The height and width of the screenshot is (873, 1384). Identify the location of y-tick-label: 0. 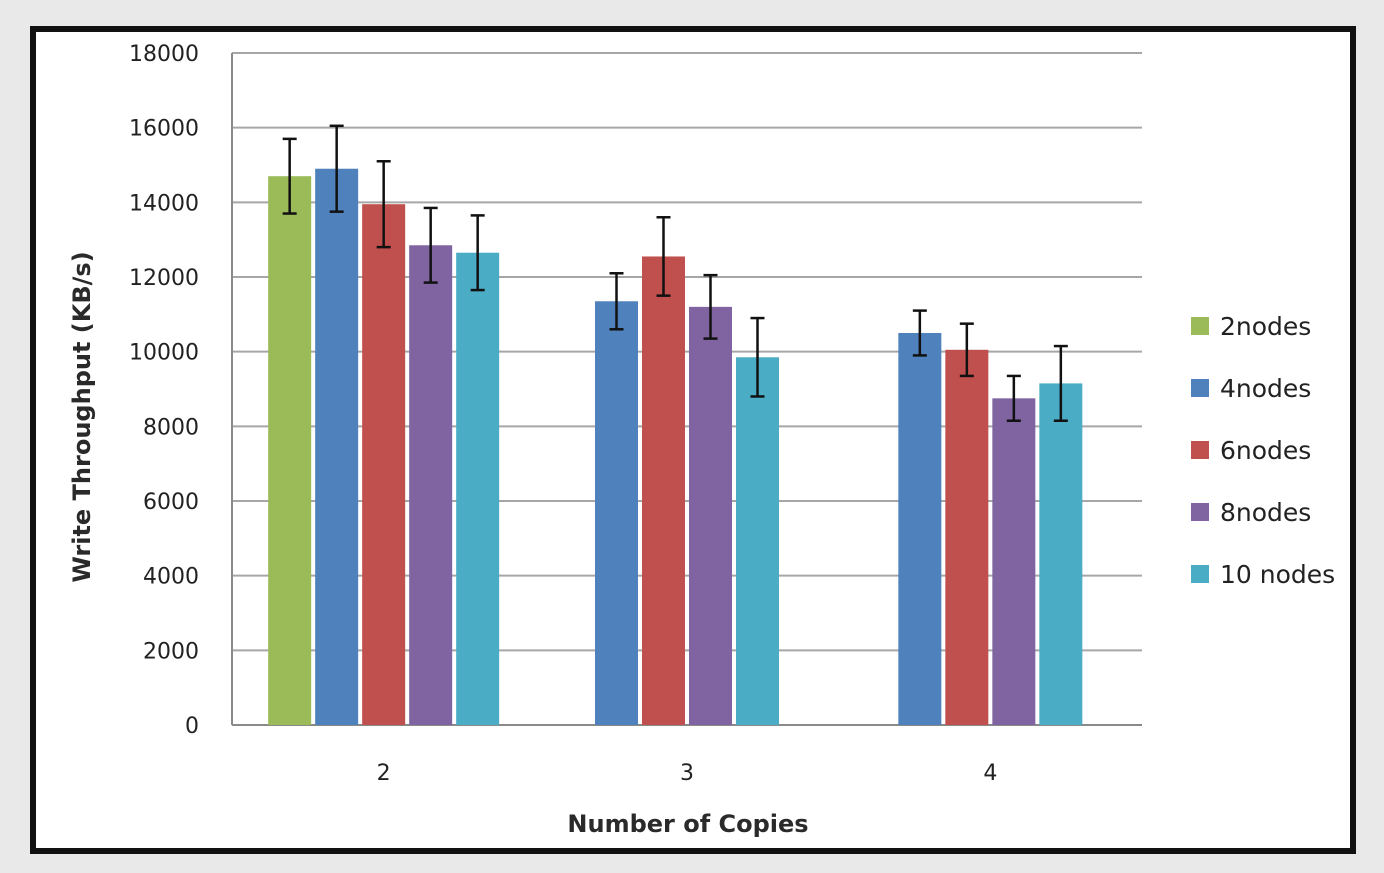
(192, 726).